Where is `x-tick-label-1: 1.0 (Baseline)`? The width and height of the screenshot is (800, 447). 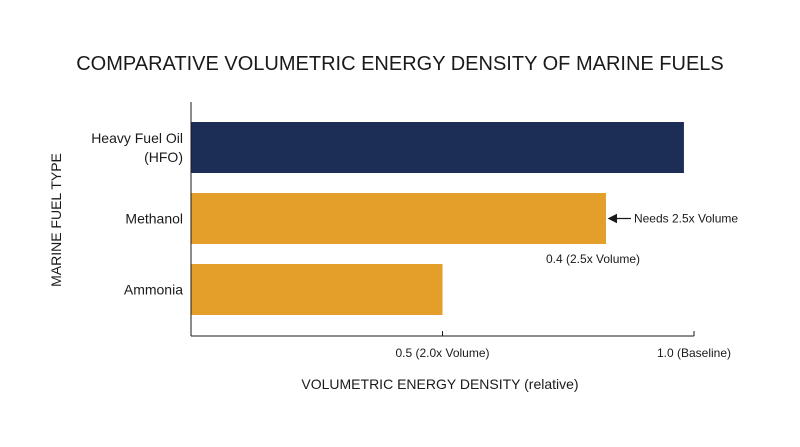
x-tick-label-1: 1.0 (Baseline) is located at coordinates (694, 353).